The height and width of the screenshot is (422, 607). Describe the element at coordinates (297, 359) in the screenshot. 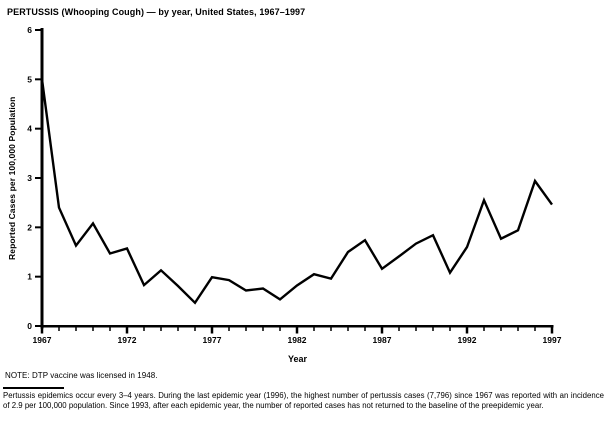

I see `x-axis-title: Year` at that location.